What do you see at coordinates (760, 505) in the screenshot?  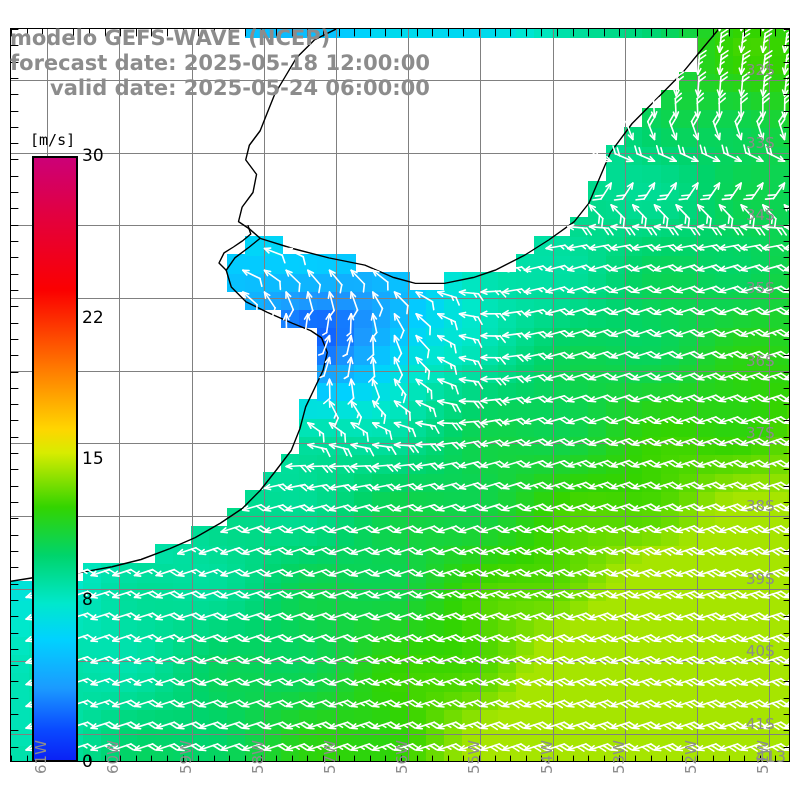 I see `lat-label-38S: 38S` at bounding box center [760, 505].